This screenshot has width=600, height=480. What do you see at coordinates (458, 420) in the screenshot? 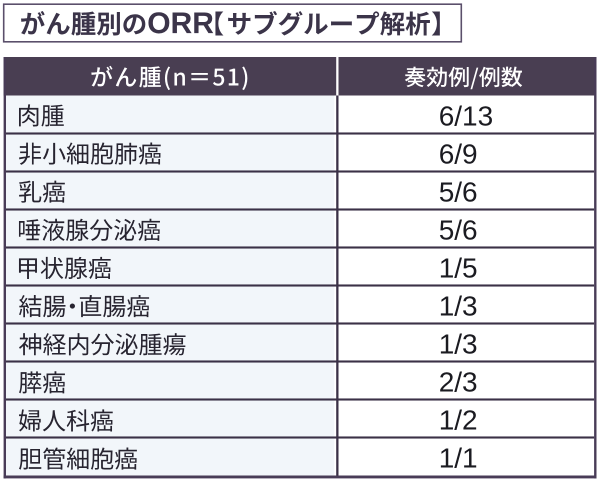
I see `svg-text: 1/2` at bounding box center [458, 420].